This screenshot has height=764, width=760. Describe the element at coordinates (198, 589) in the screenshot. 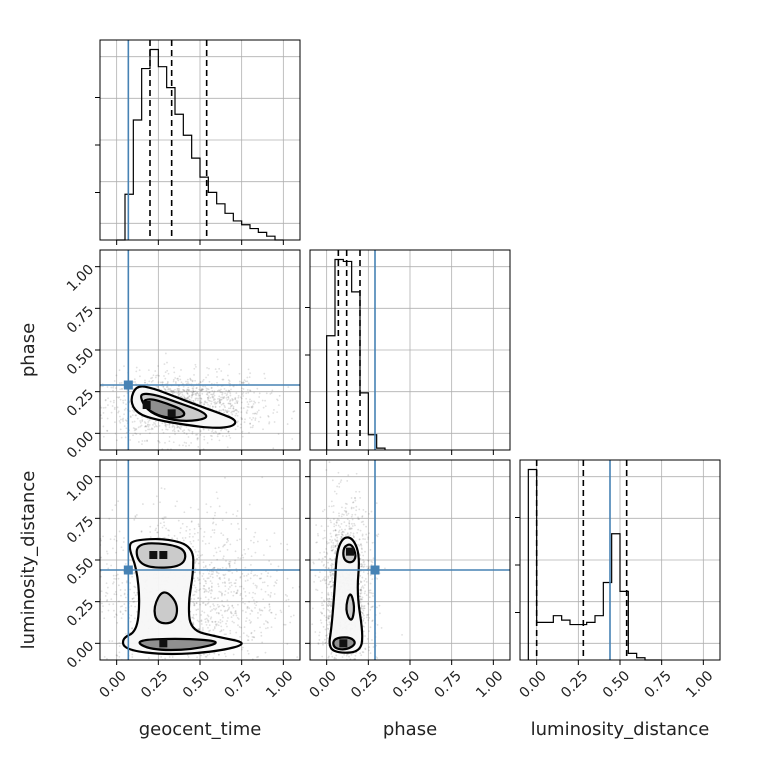

I see `density-layer-geocent_time-vs-luminosity_distance` at that location.